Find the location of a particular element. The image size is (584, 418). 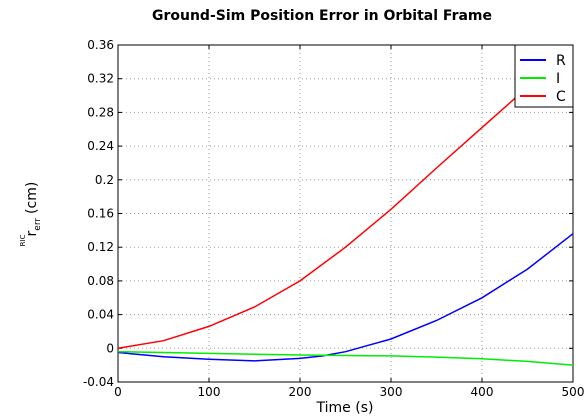

y-tick-label: 0 is located at coordinates (110, 348).